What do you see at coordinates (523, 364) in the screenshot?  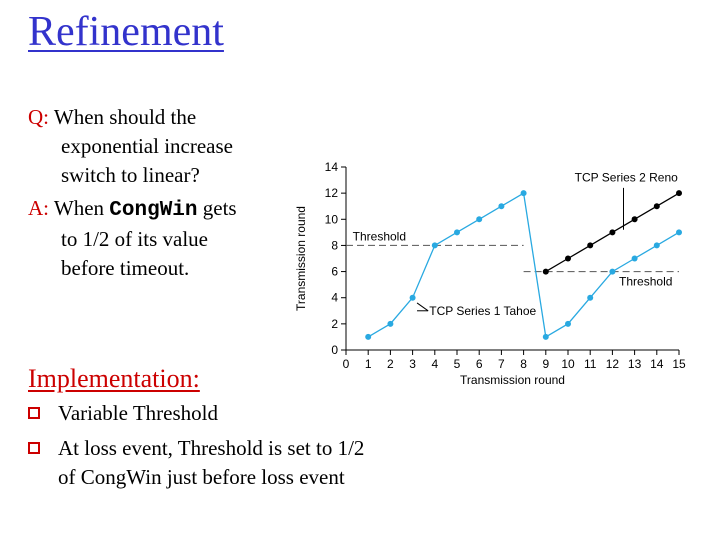 I see `x-tick-label: 8` at bounding box center [523, 364].